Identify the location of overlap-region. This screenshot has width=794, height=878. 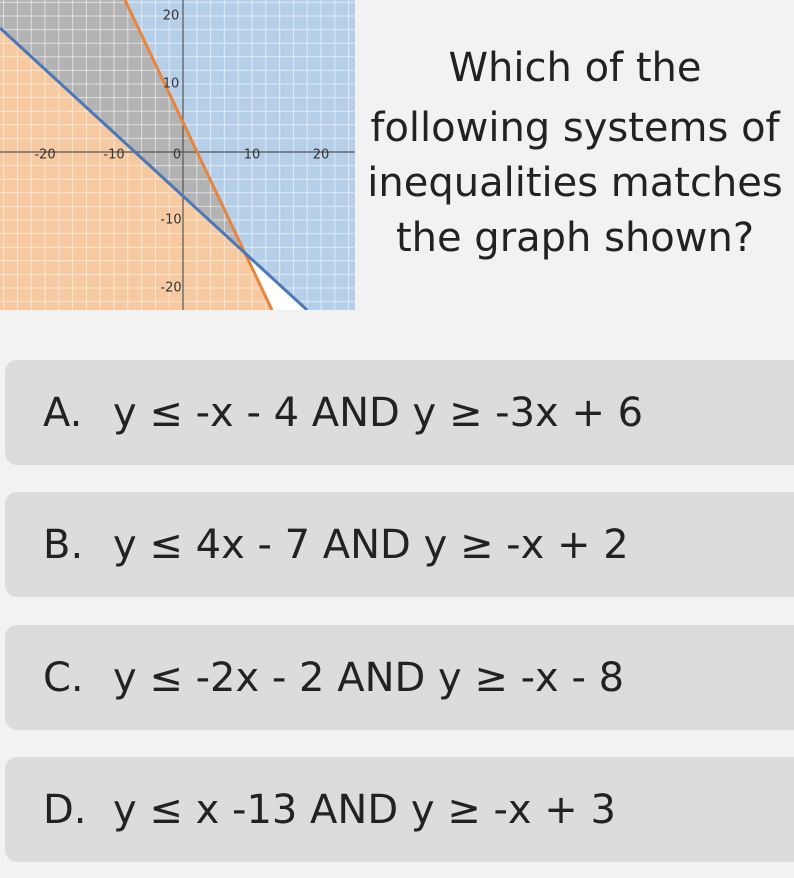
(123, 127).